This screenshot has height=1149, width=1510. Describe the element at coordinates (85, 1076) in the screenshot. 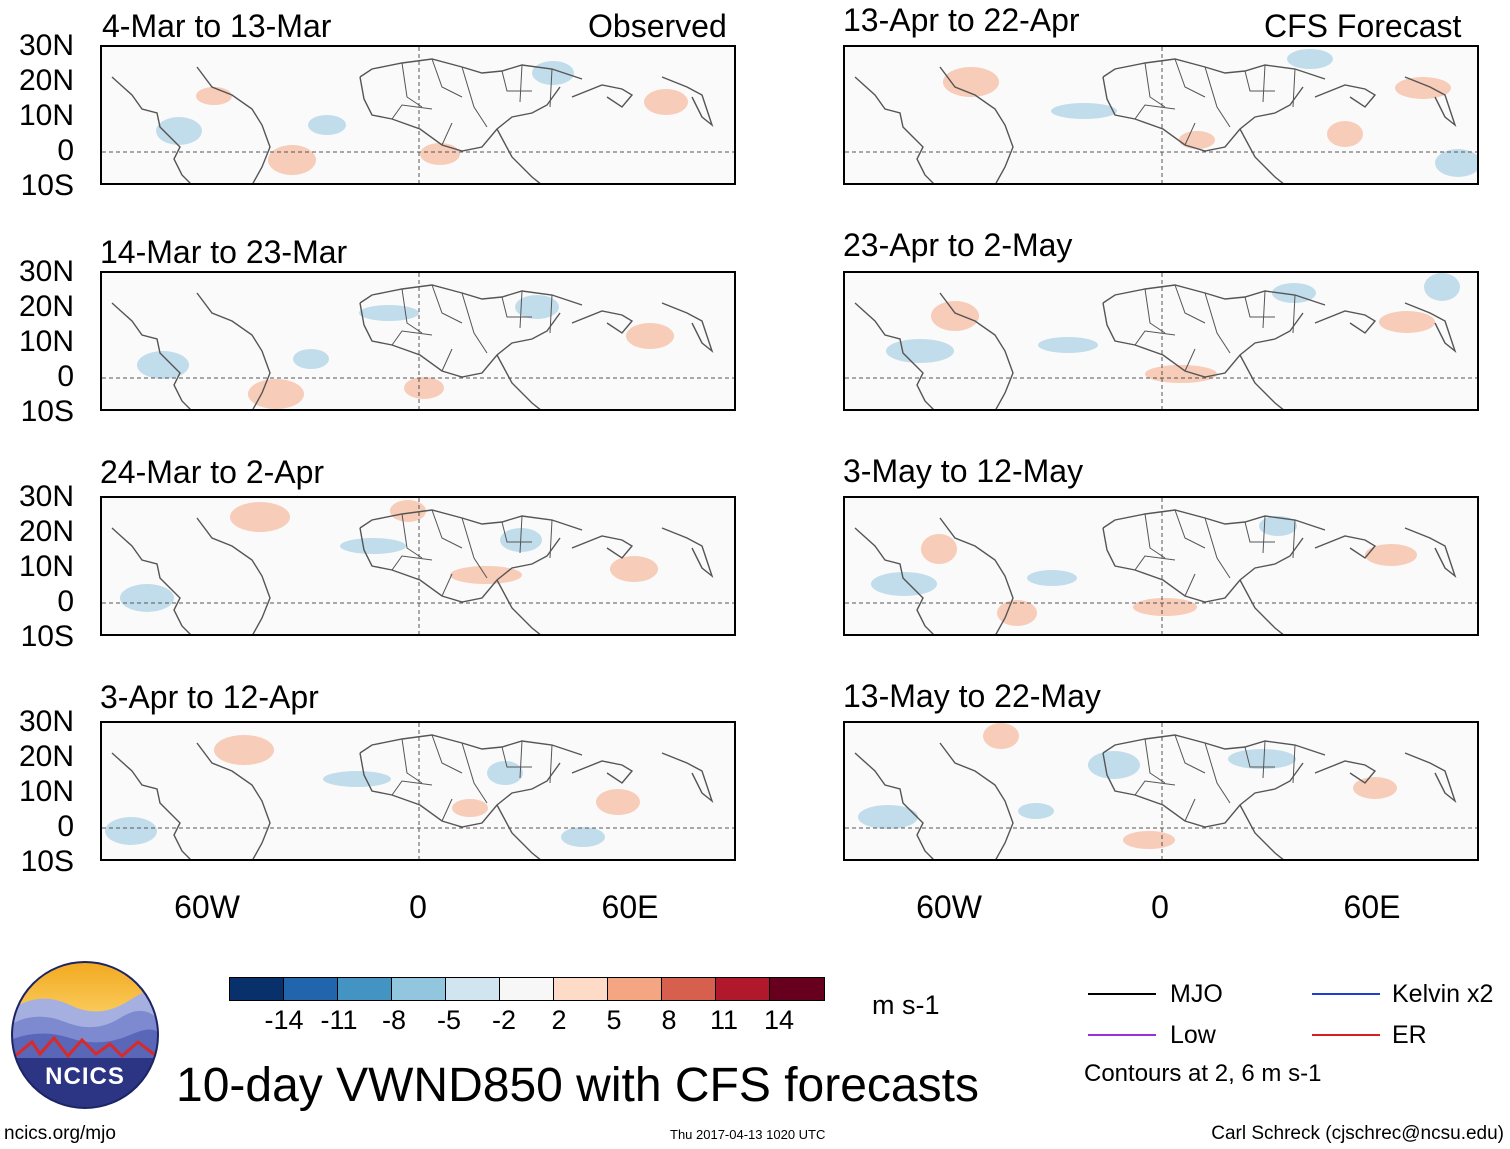

I see `logo-text: NCICS` at that location.